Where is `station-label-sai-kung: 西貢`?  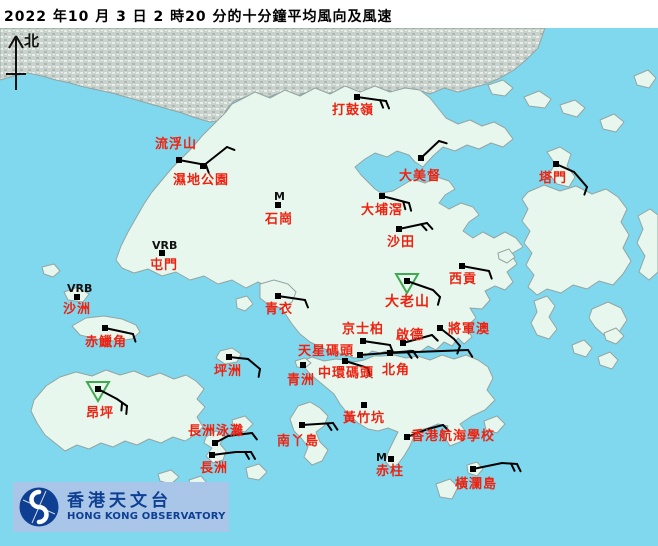 station-label-sai-kung: 西貢 is located at coordinates (463, 279).